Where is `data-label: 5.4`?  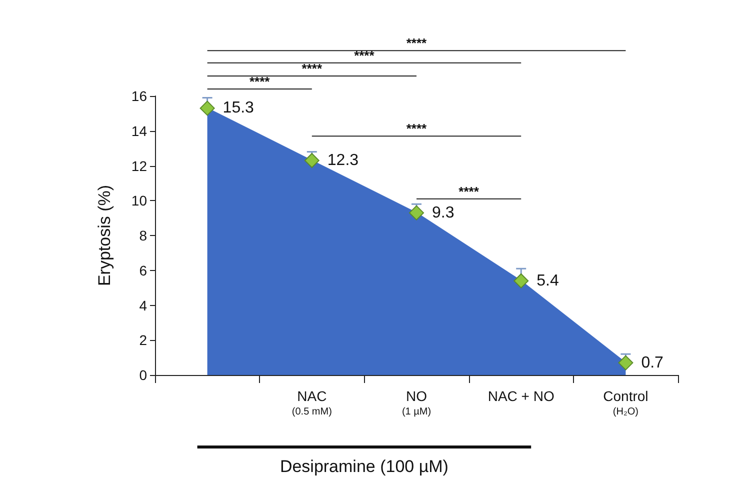
data-label: 5.4 is located at coordinates (547, 281).